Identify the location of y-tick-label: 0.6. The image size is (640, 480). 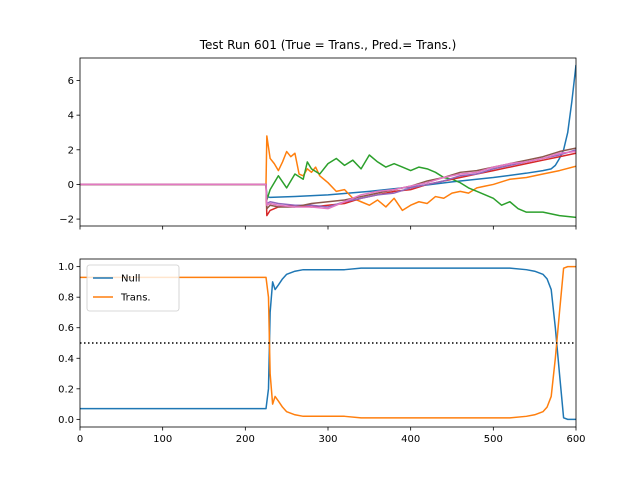
(66, 328).